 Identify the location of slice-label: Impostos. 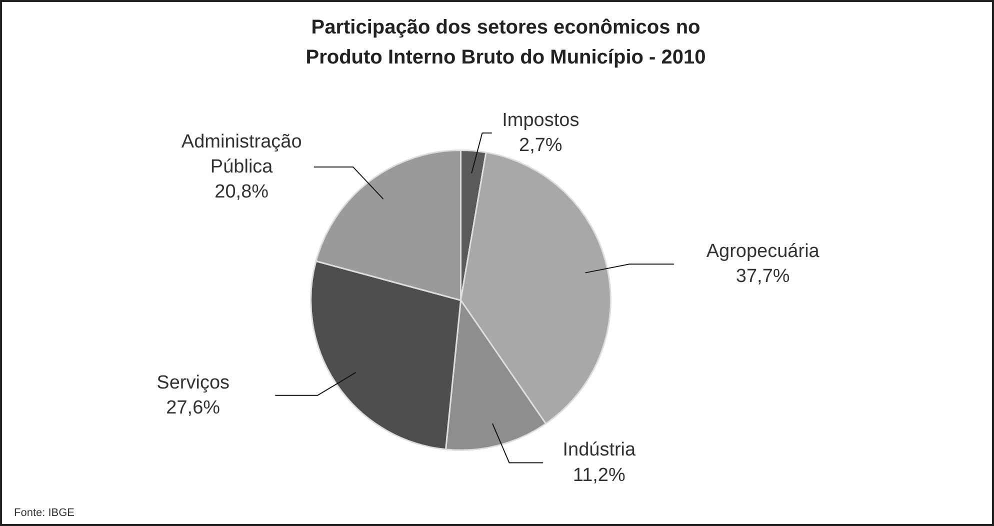
(541, 120).